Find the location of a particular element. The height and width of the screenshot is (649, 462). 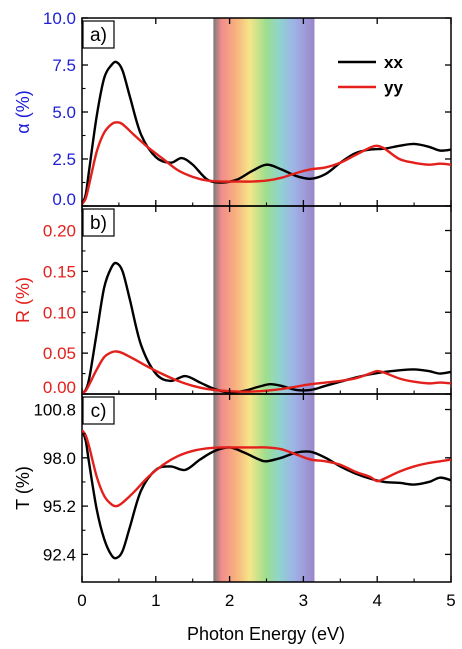

transmittance-y-tick-label: 100.8 is located at coordinates (54, 410).